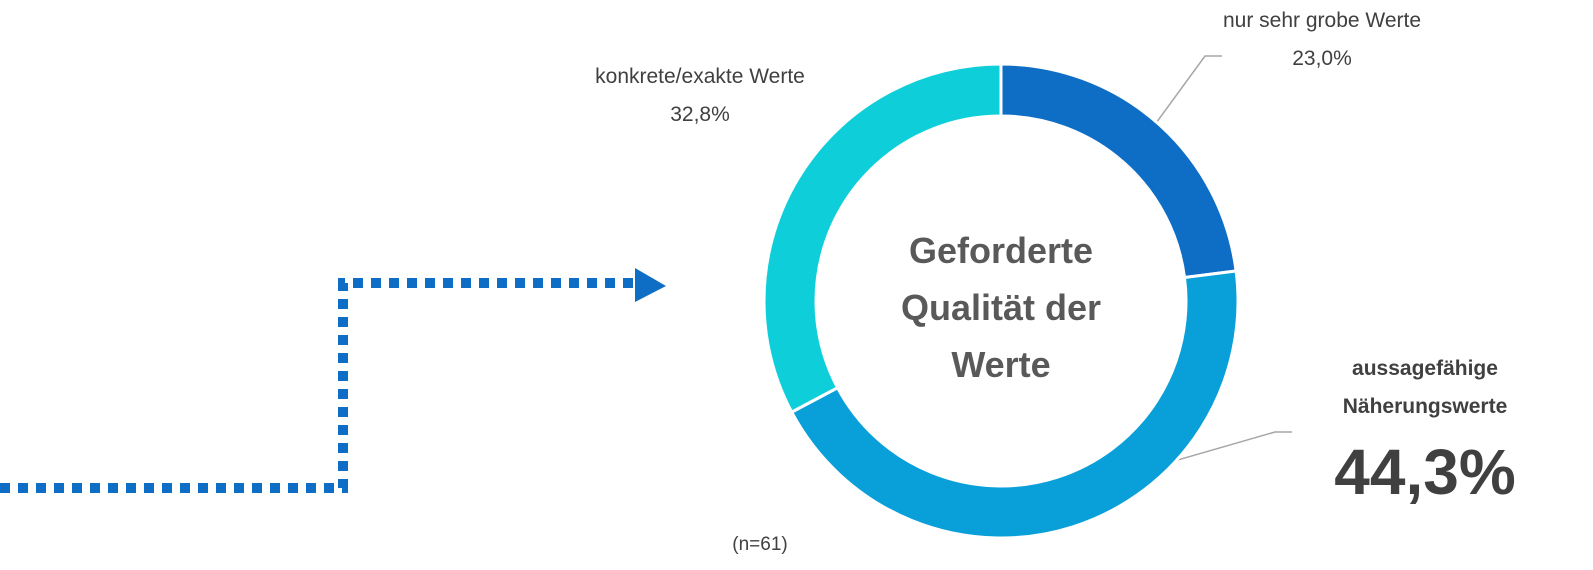  Describe the element at coordinates (650, 285) in the screenshot. I see `arrow-head` at that location.